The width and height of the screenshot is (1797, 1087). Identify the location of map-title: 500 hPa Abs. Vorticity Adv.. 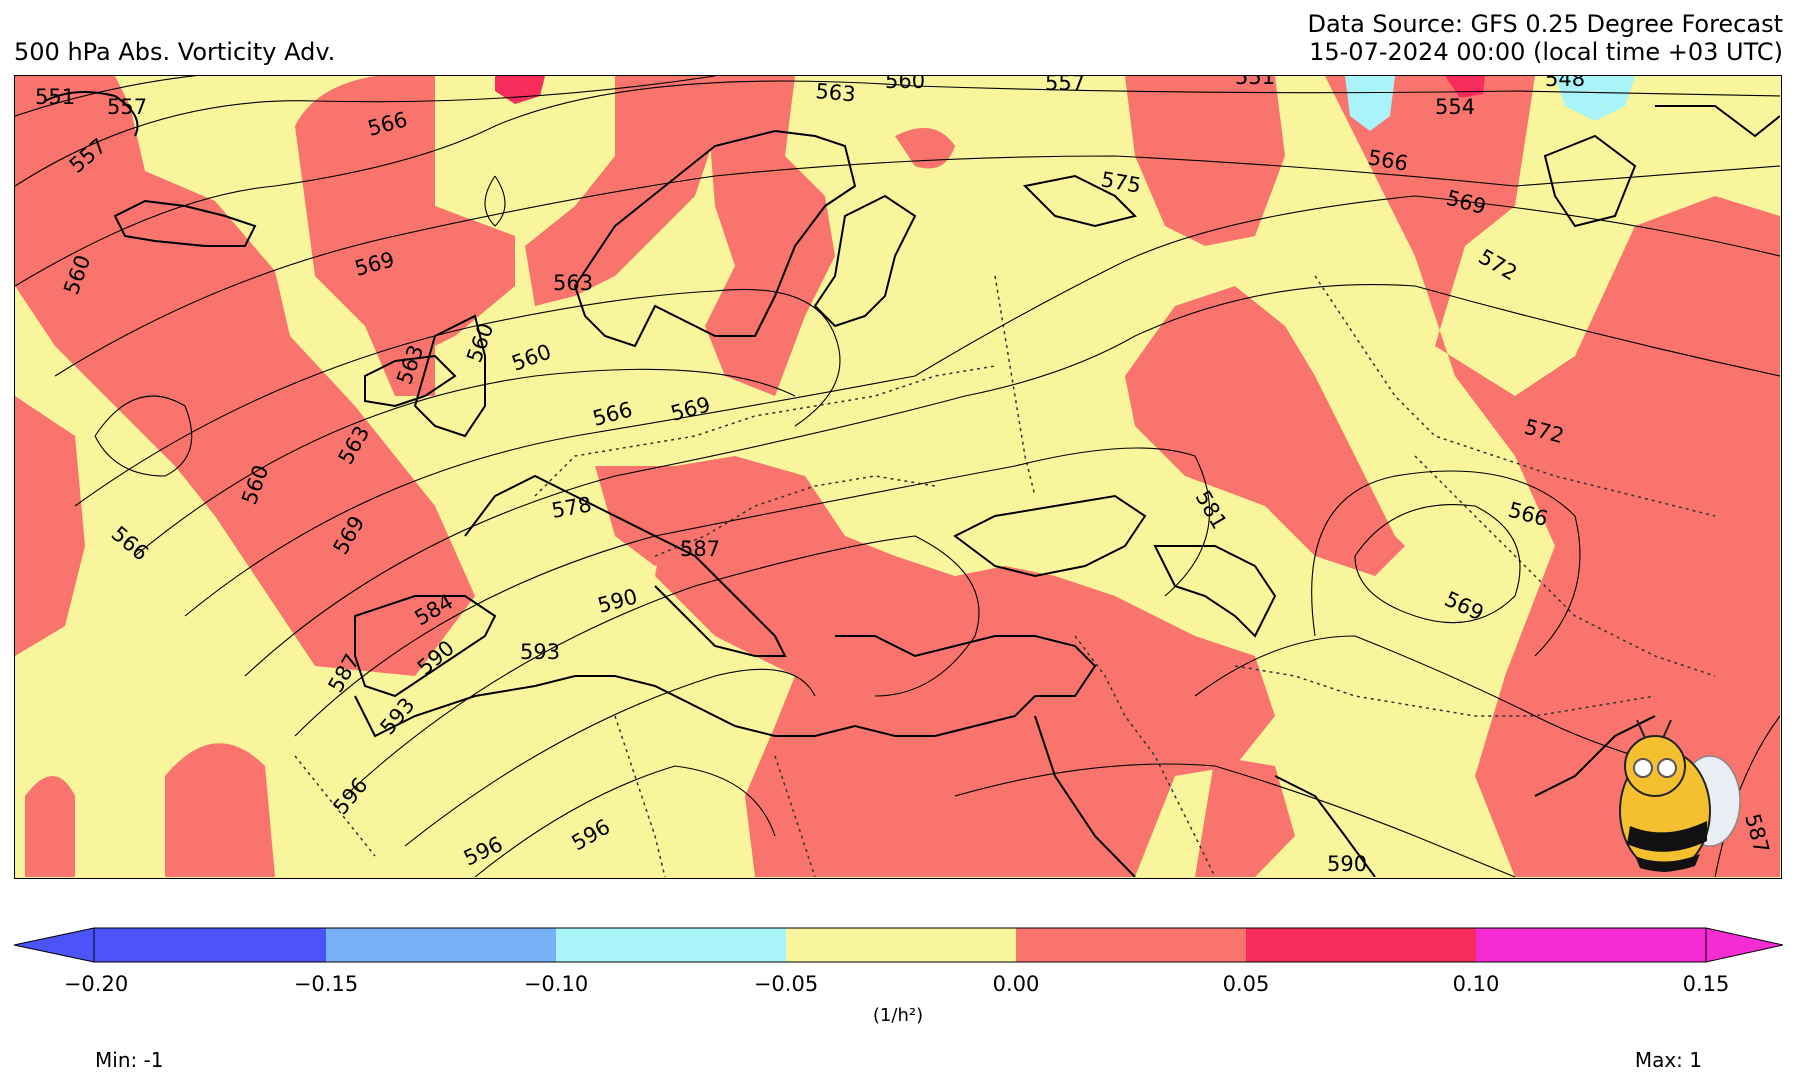
(175, 52).